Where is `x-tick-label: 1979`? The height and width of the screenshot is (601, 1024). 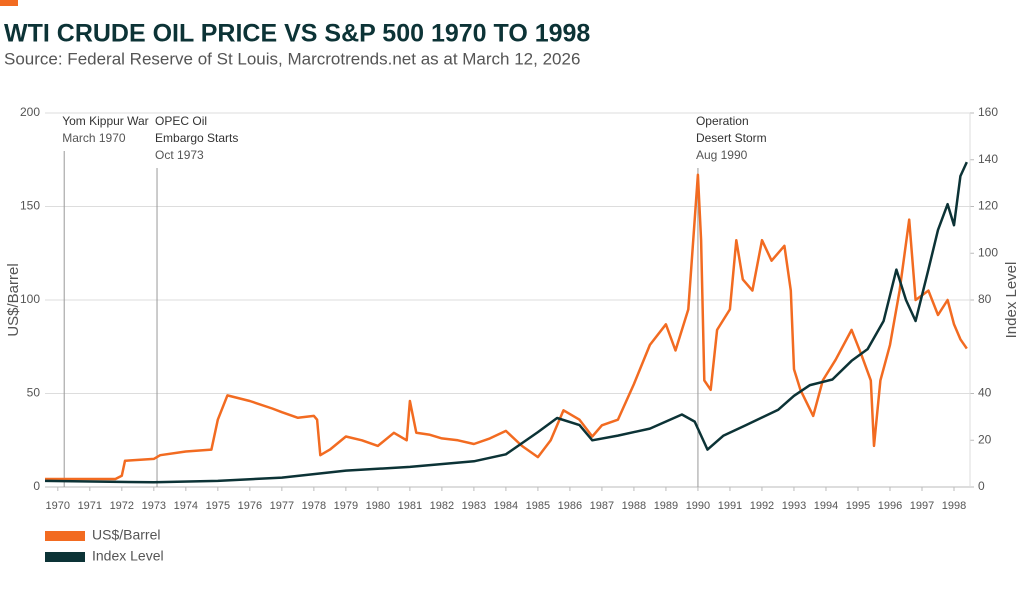 x-tick-label: 1979 is located at coordinates (346, 506).